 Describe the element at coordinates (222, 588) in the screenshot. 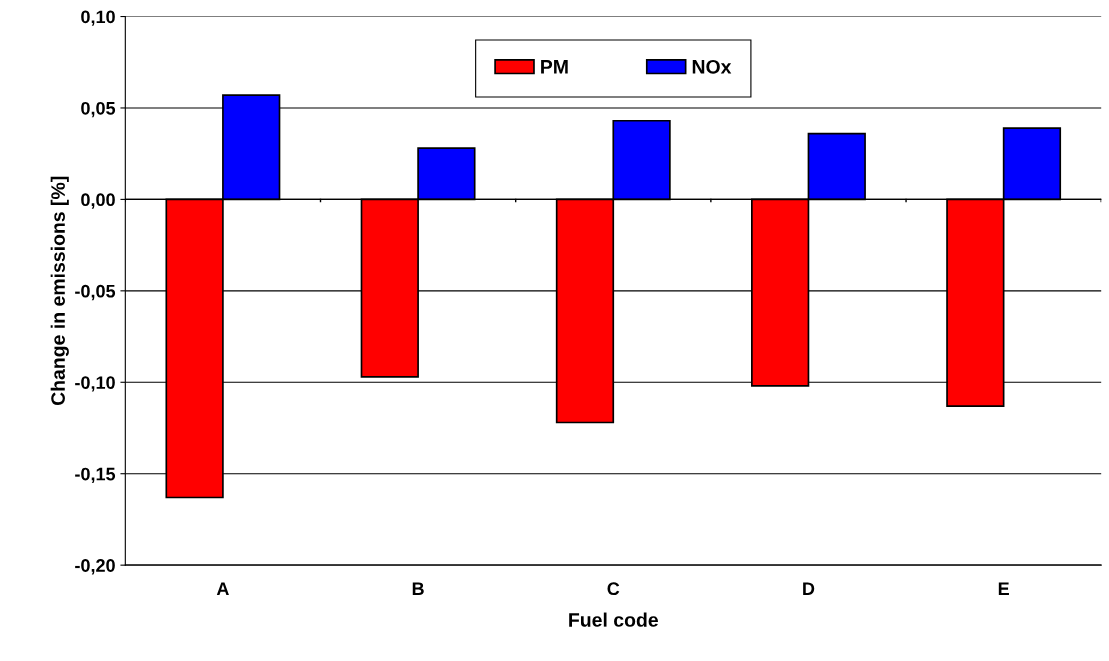

I see `x-tick-label: A` at that location.